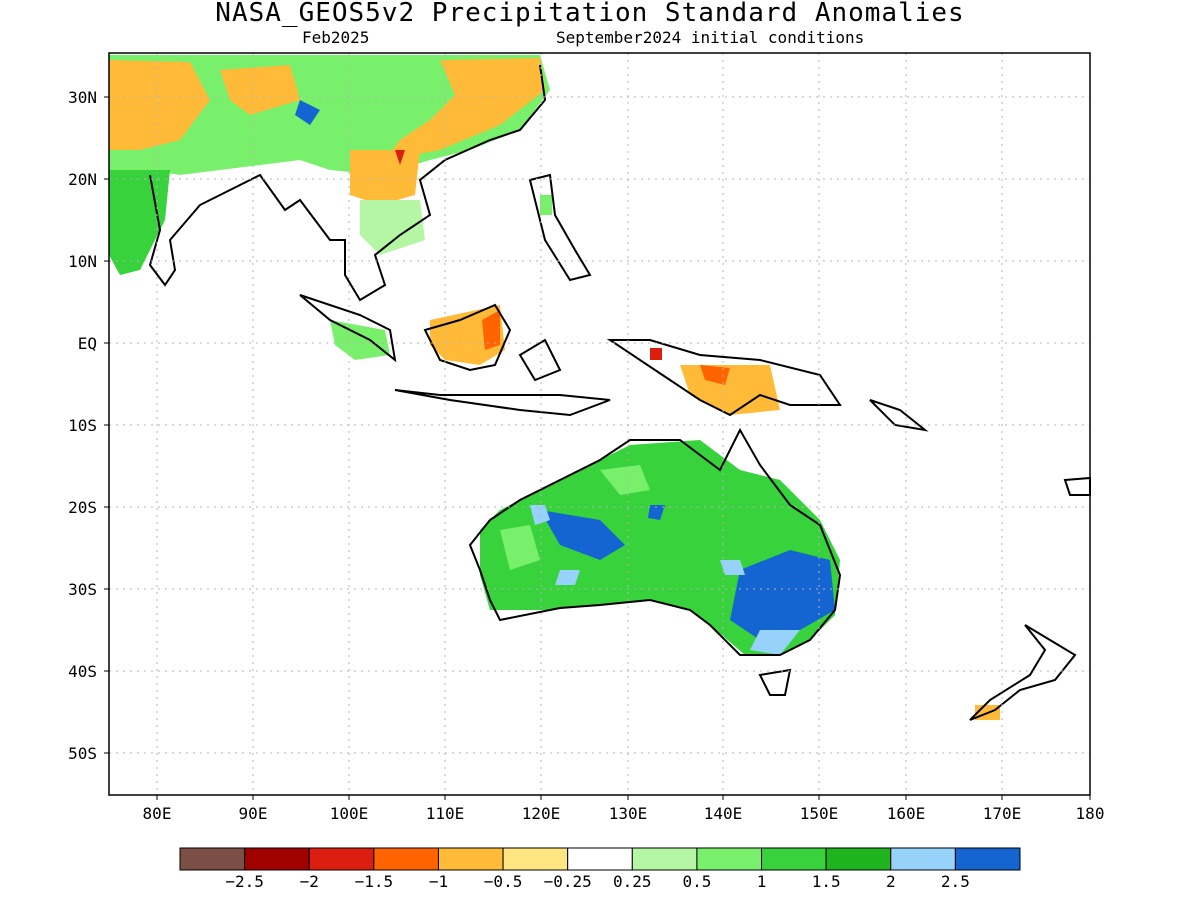 The width and height of the screenshot is (1200, 900). I want to click on lon-tick-label: 130E, so click(628, 813).